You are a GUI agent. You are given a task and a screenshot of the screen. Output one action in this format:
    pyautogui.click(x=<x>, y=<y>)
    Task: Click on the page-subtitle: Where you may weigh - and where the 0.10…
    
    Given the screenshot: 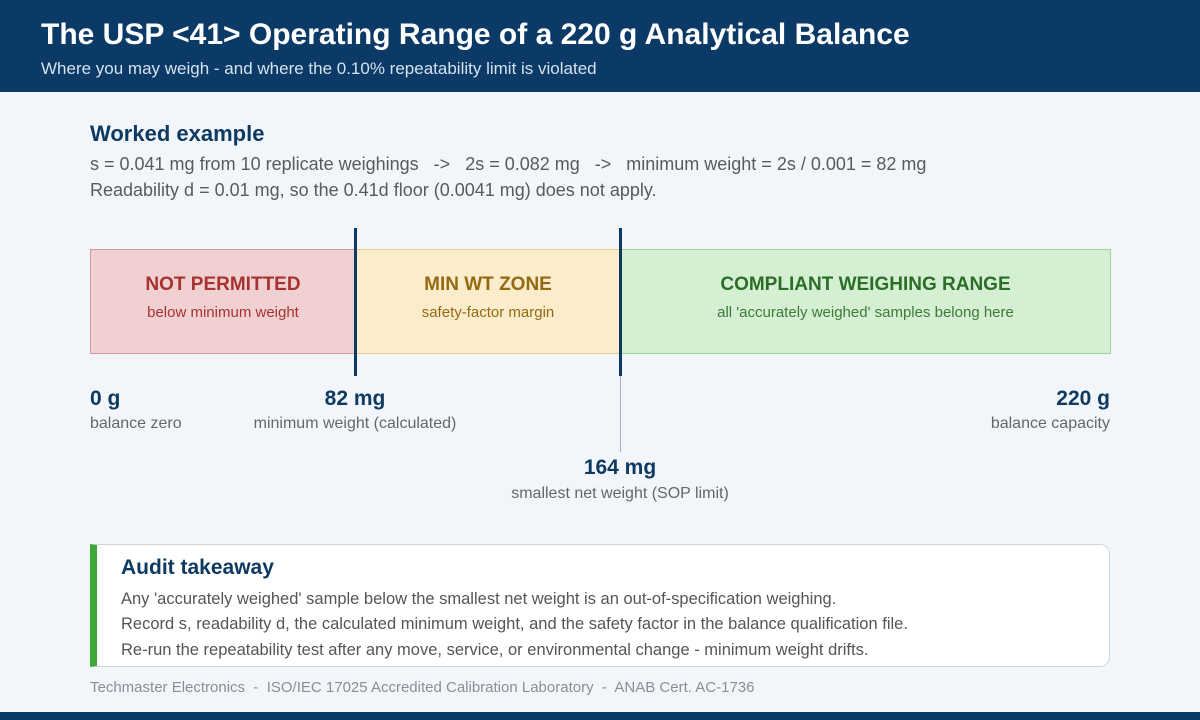 What is the action you would take?
    pyautogui.click(x=319, y=68)
    